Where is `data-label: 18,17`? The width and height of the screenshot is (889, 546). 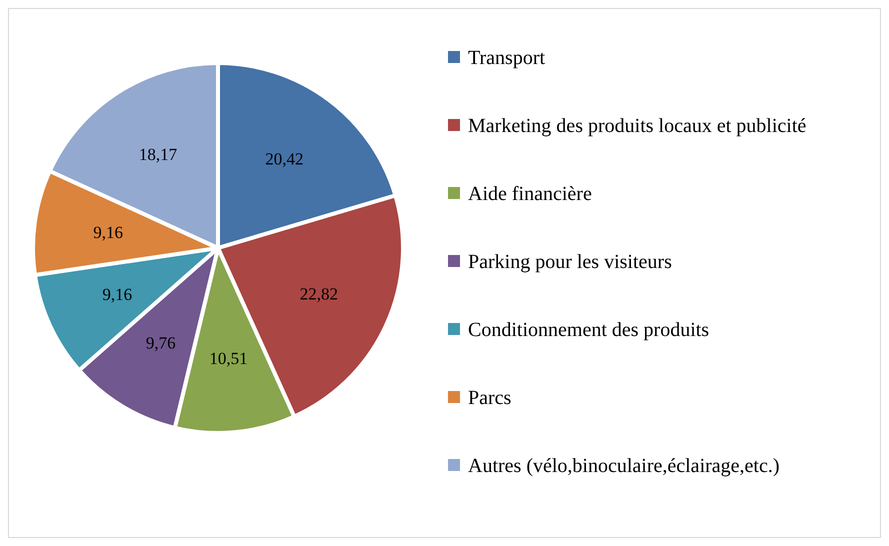 data-label: 18,17 is located at coordinates (158, 154).